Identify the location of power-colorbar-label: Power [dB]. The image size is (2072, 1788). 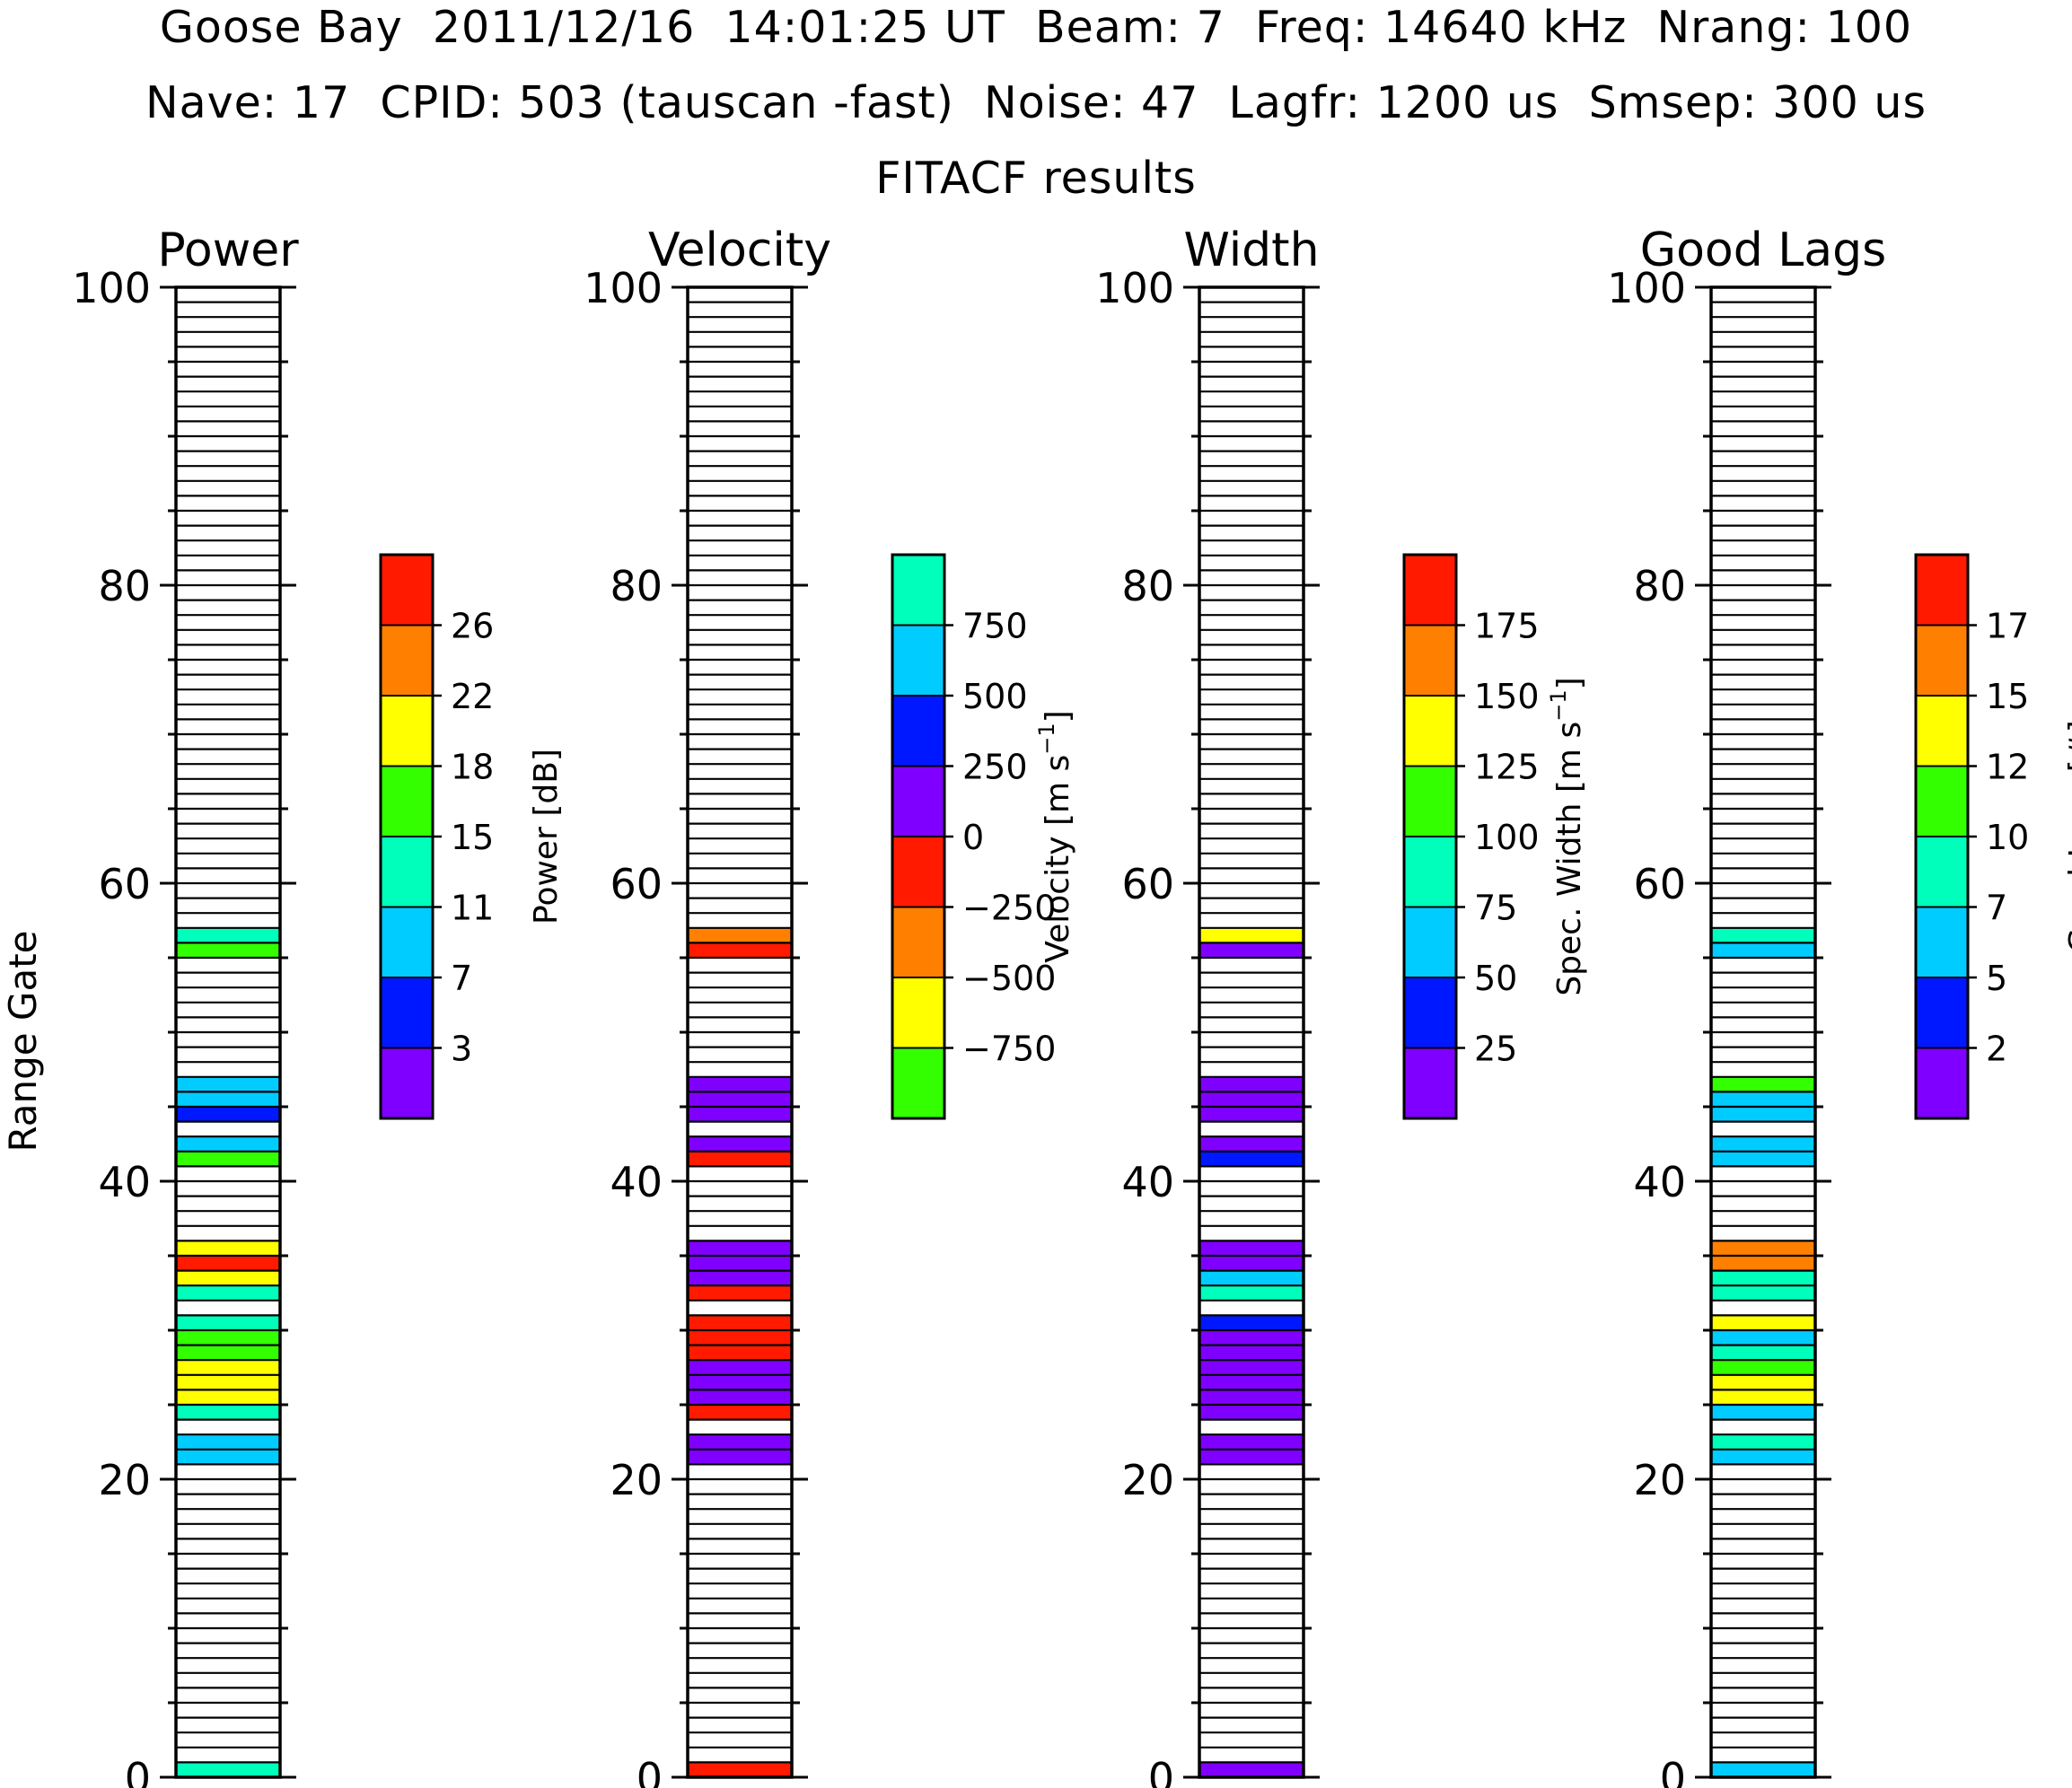
(546, 837).